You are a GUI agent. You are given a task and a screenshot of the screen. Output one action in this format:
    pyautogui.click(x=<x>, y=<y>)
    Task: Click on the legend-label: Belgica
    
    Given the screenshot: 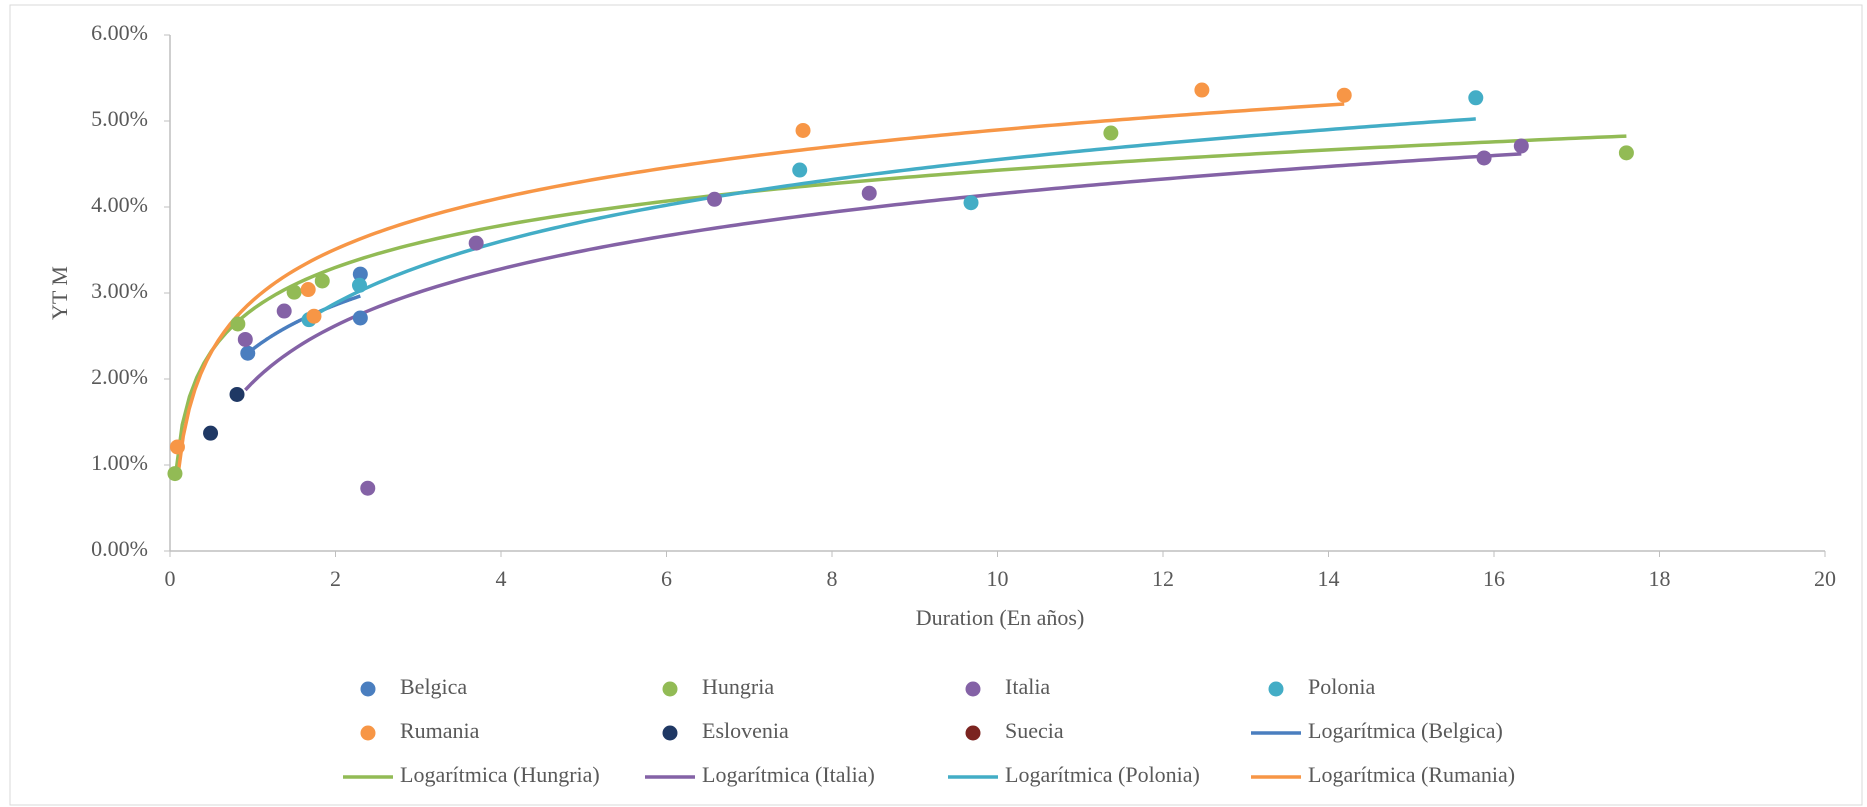 What is the action you would take?
    pyautogui.click(x=433, y=686)
    